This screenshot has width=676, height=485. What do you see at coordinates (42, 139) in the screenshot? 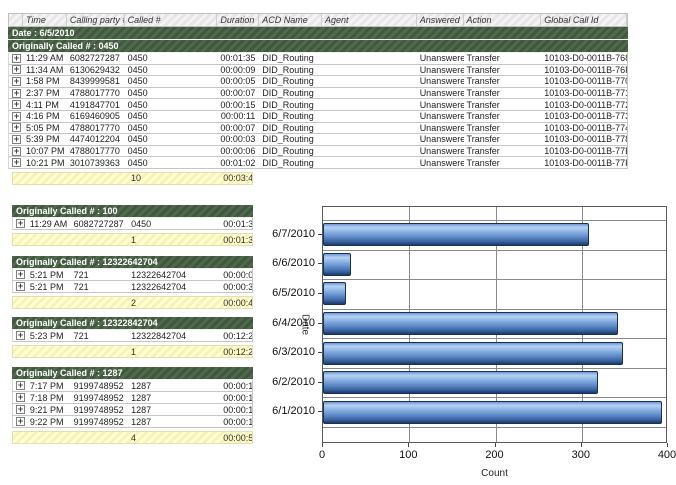
I see `row-cell: 5:39 PM` at bounding box center [42, 139].